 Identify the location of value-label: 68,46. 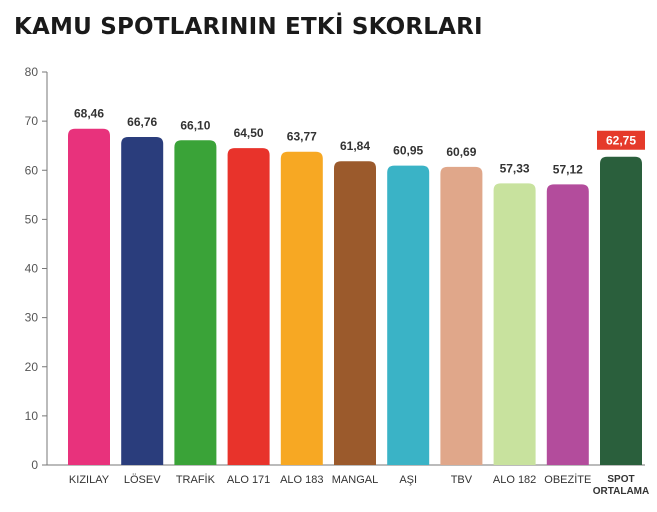
(89, 114).